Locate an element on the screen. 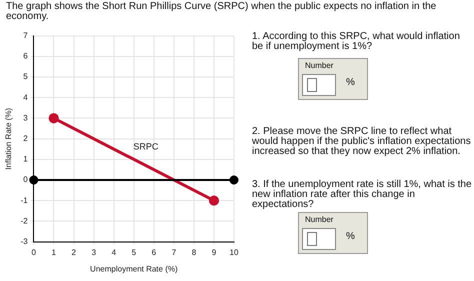 This screenshot has height=281, width=474. x-tick-label: 9 is located at coordinates (214, 252).